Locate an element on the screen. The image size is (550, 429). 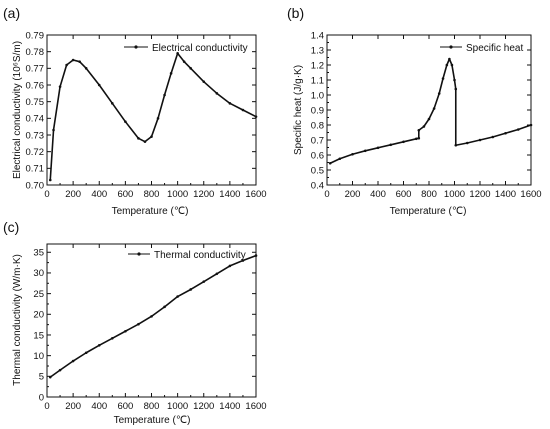
y-tick-label: 0.74 is located at coordinates (35, 119).